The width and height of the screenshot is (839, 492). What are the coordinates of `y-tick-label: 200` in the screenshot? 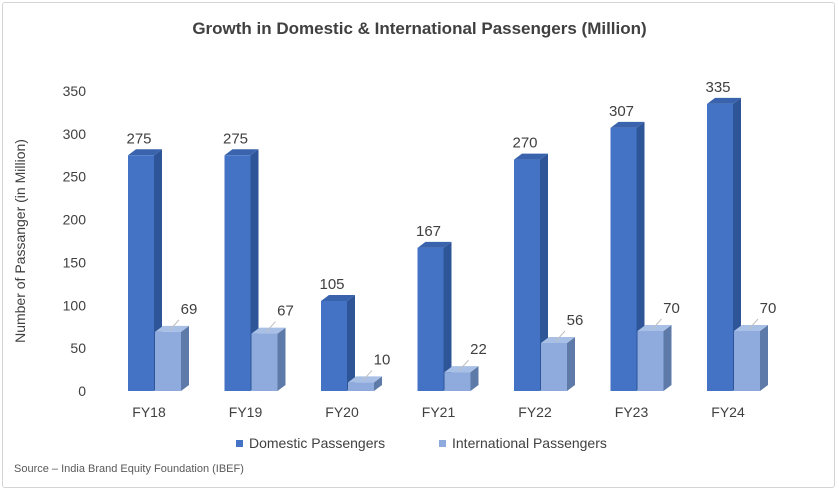 It's located at (75, 220).